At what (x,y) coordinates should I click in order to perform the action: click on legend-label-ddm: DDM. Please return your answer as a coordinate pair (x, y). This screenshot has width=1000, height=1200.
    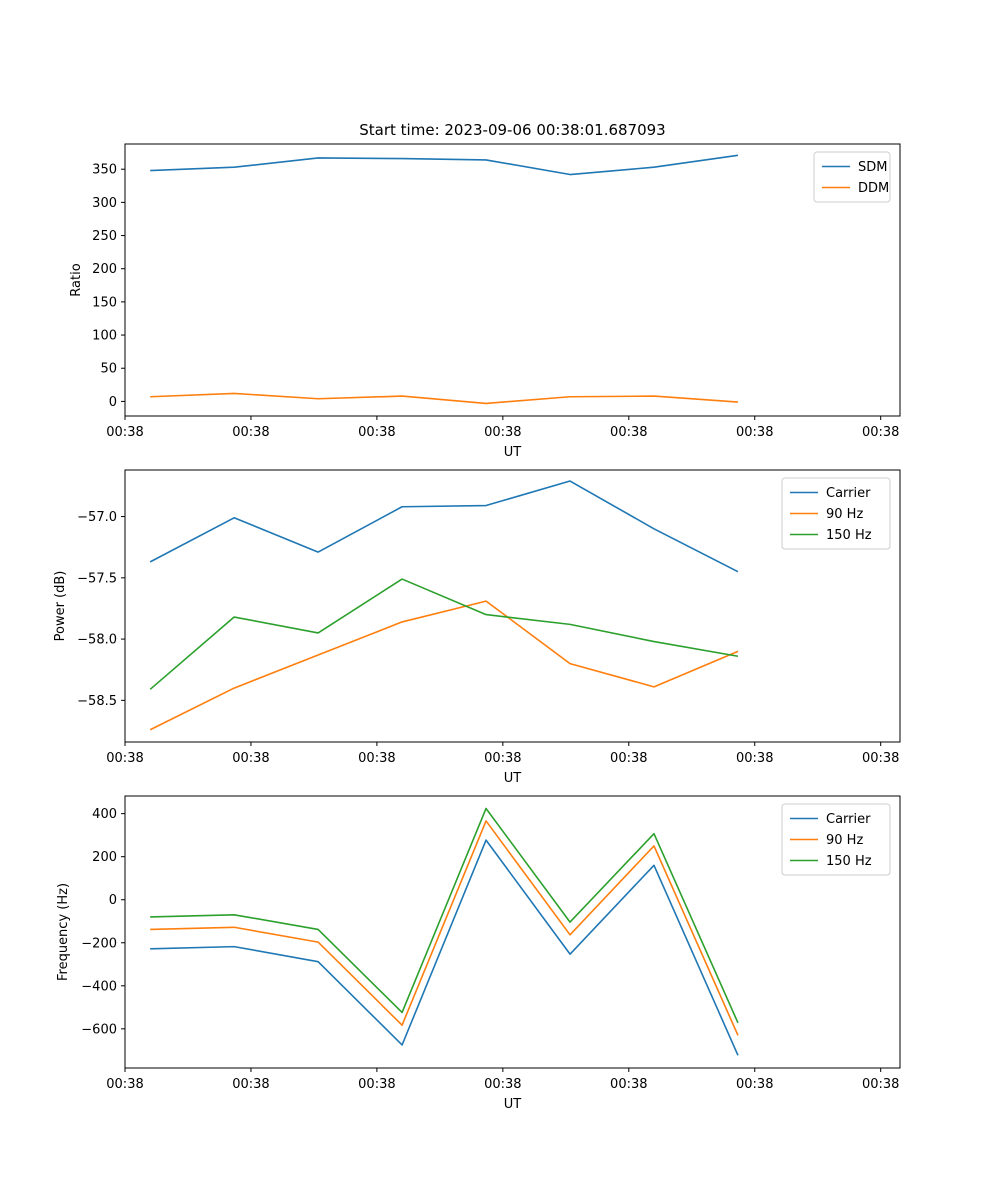
    Looking at the image, I should click on (873, 188).